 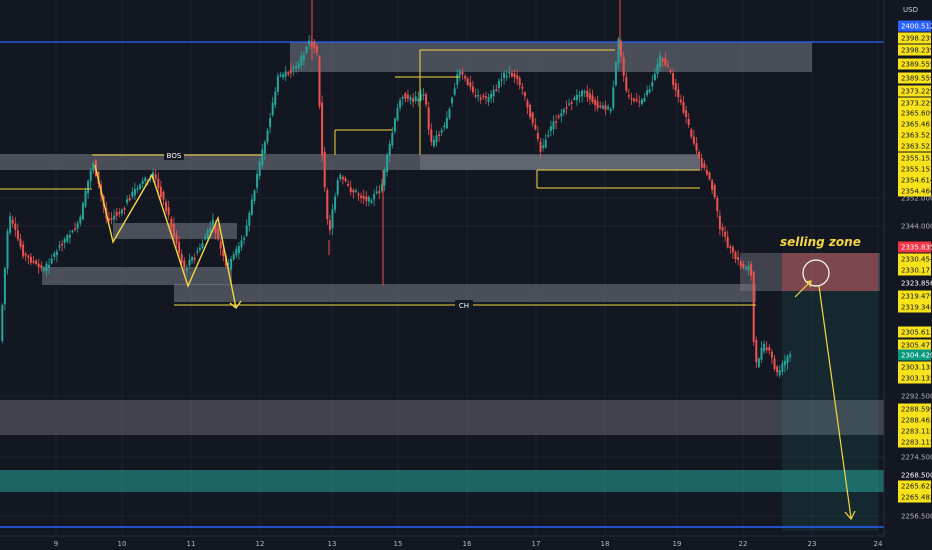 I want to click on y-tick-label: 2292.500, so click(x=916, y=397).